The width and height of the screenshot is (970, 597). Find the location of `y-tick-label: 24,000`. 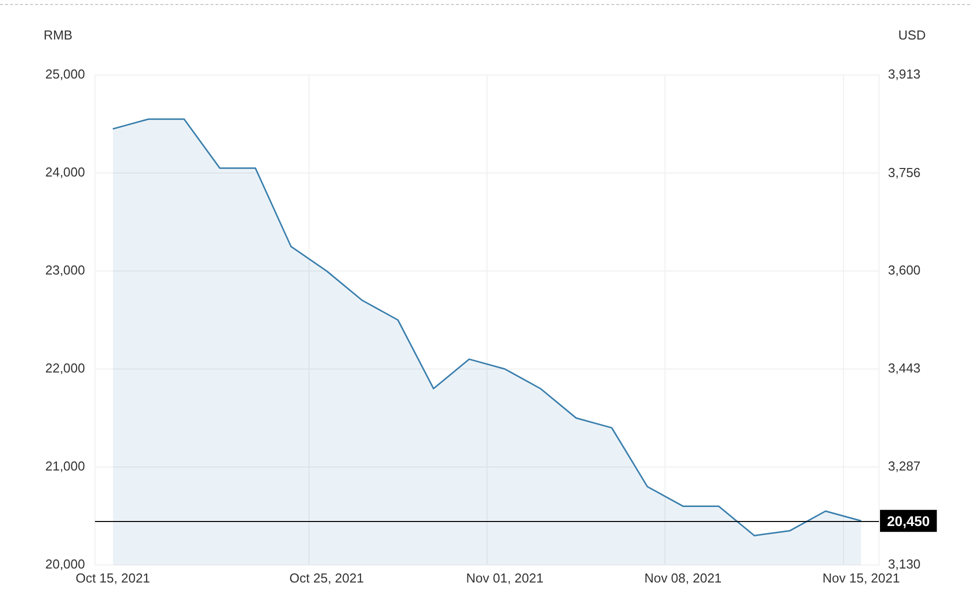

y-tick-label: 24,000 is located at coordinates (65, 172).